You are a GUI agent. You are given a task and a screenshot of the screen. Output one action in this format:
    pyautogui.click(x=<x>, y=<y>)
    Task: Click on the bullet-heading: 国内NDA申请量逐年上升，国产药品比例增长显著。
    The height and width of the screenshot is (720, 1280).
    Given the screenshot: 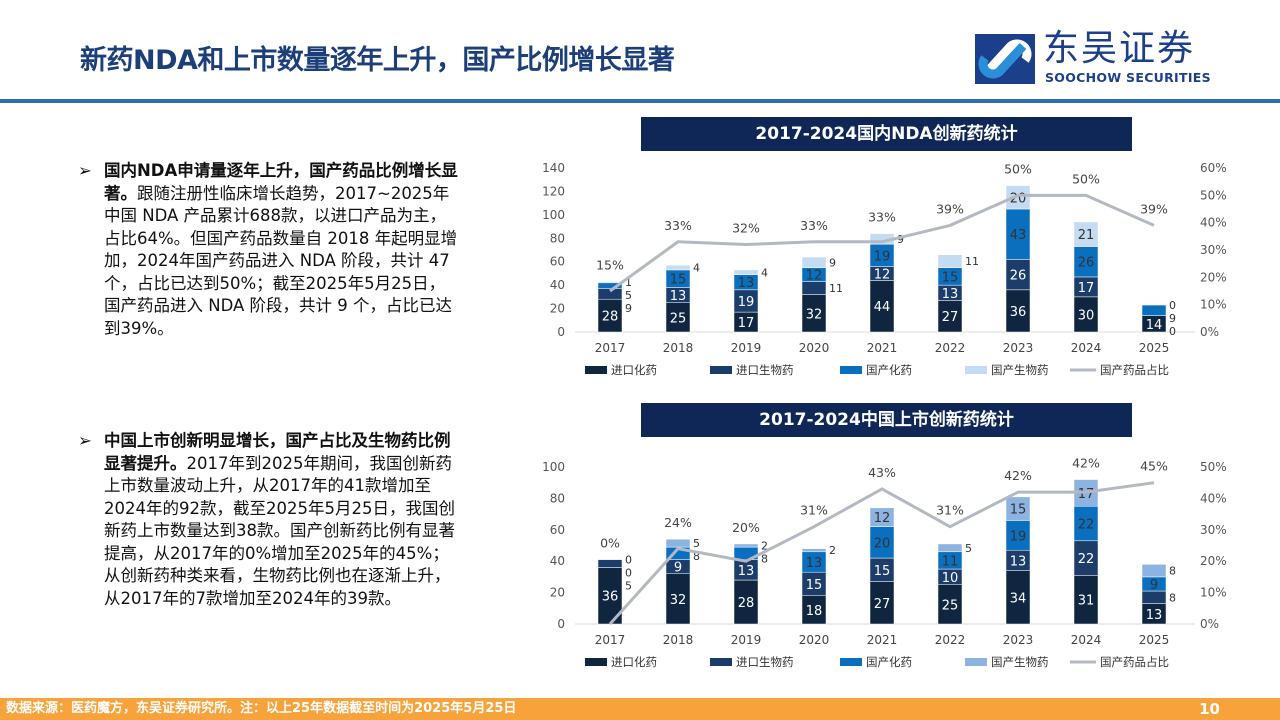 What is the action you would take?
    pyautogui.click(x=281, y=182)
    